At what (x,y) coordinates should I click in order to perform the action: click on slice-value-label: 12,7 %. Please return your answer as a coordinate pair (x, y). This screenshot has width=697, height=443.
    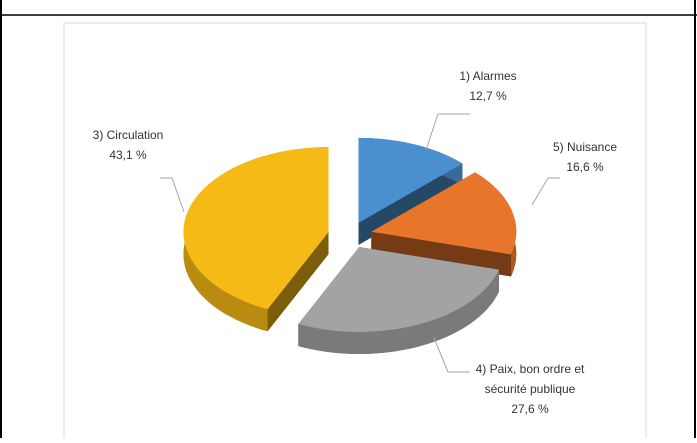
    Looking at the image, I should click on (488, 96).